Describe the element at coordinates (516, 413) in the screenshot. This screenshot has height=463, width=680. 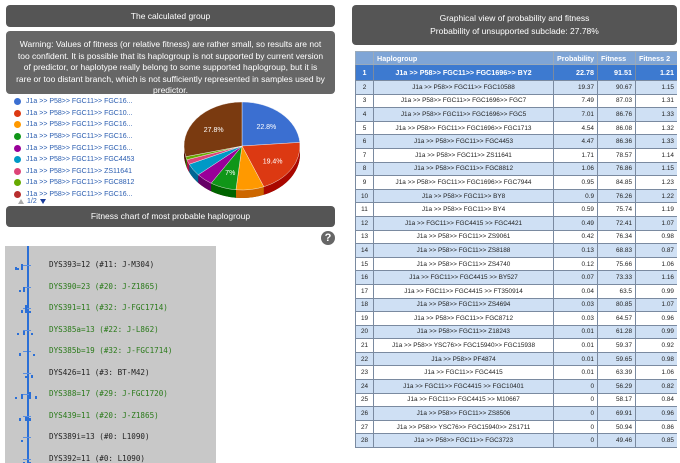
I see `table-row: 26 J1a >> P58>> FGC11>> ZS8506 0 69.91 0.96` at that location.